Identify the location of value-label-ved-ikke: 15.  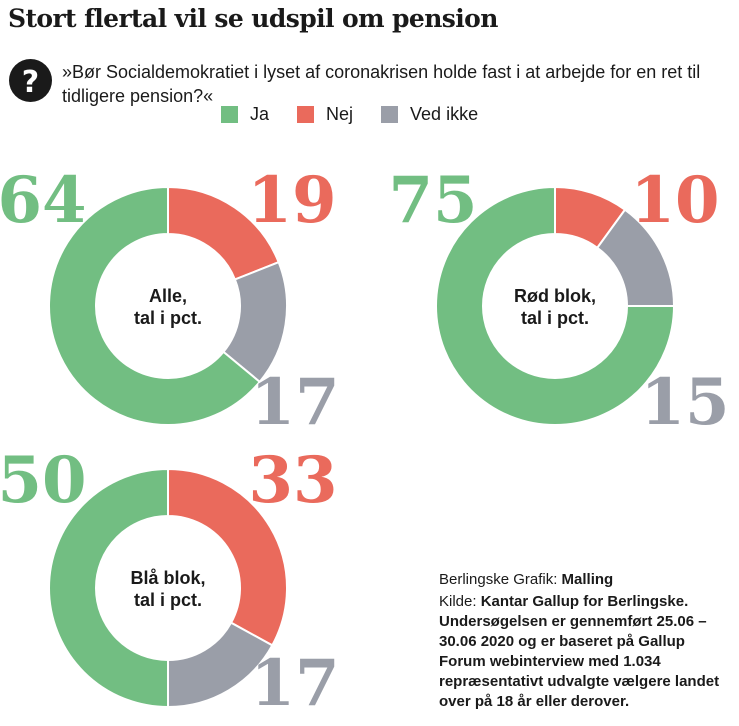
(684, 402).